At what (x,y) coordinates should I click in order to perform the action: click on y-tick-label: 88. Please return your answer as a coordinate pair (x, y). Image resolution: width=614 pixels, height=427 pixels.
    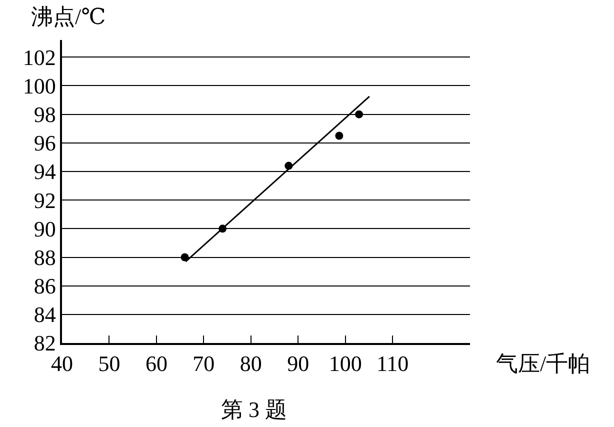
    Looking at the image, I should click on (45, 257).